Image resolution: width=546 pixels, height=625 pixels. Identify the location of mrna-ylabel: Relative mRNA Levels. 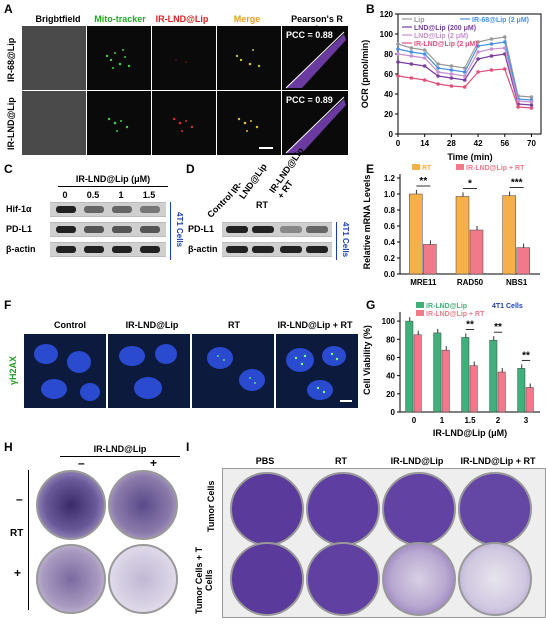
(367, 222).